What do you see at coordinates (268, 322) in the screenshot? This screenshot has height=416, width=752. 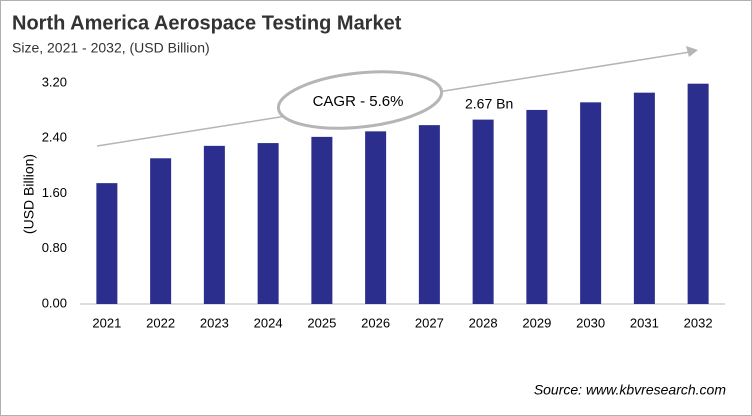 I see `x-tick-label: 2024` at bounding box center [268, 322].